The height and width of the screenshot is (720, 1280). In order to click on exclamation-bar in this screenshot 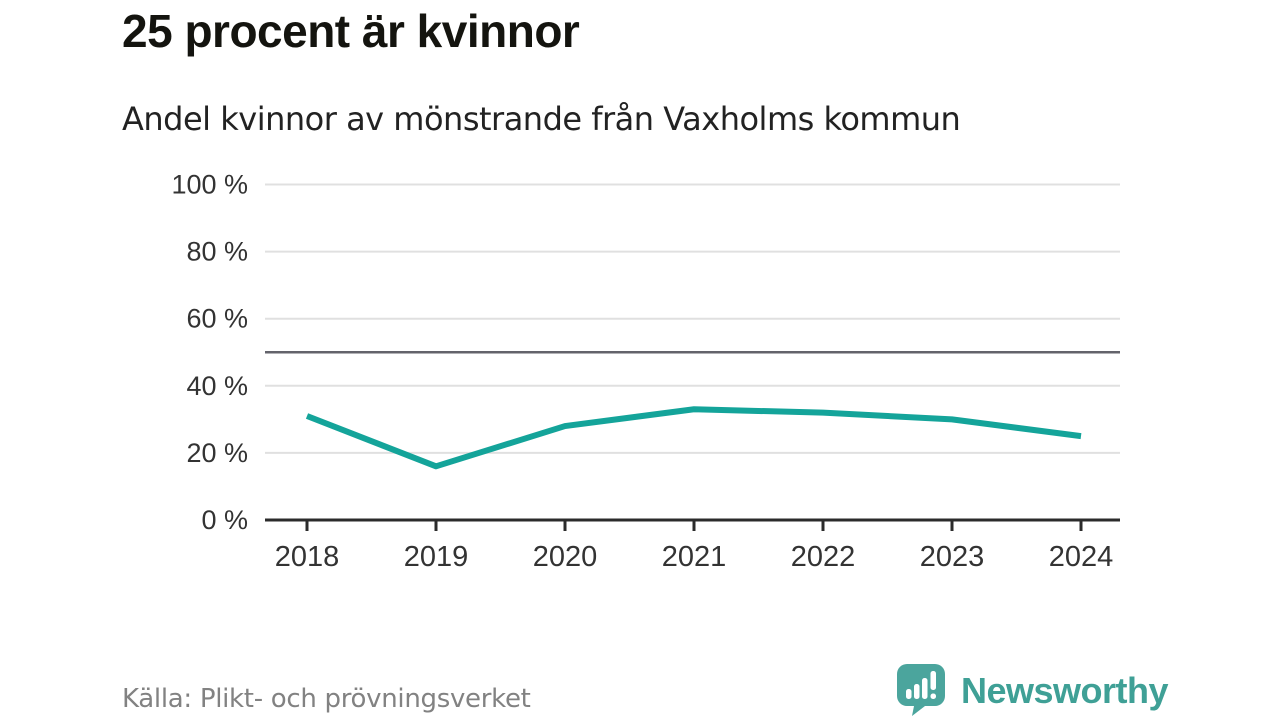, I will do `click(933, 680)`.